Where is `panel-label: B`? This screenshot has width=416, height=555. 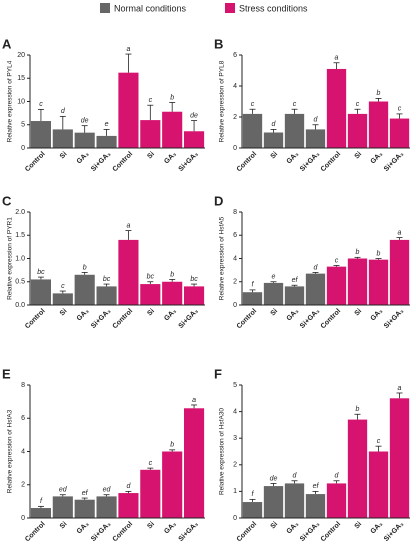 panel-label: B is located at coordinates (218, 43).